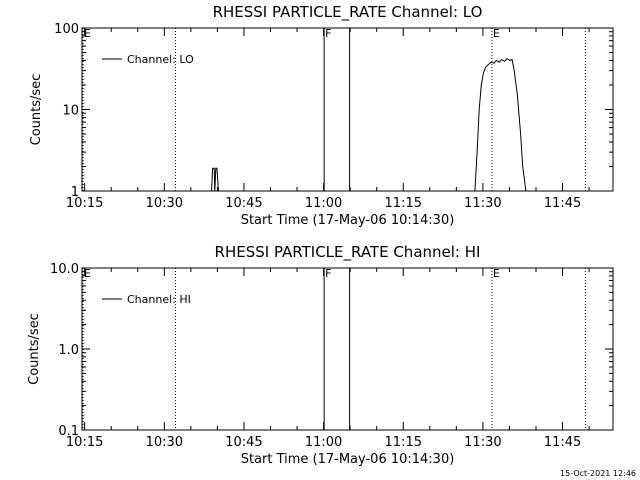 The image size is (640, 480). What do you see at coordinates (348, 252) in the screenshot?
I see `chart-title: RHESSI PARTICLE_RATE Channel: HI` at bounding box center [348, 252].